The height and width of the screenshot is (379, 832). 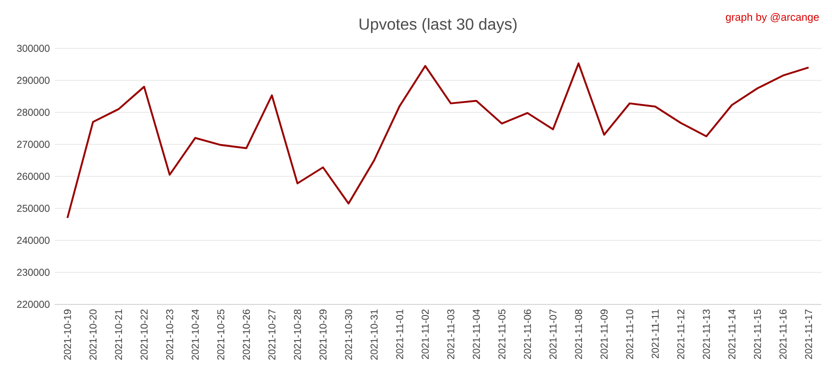 I want to click on x-tick-label: 2021-11-03, so click(x=450, y=334).